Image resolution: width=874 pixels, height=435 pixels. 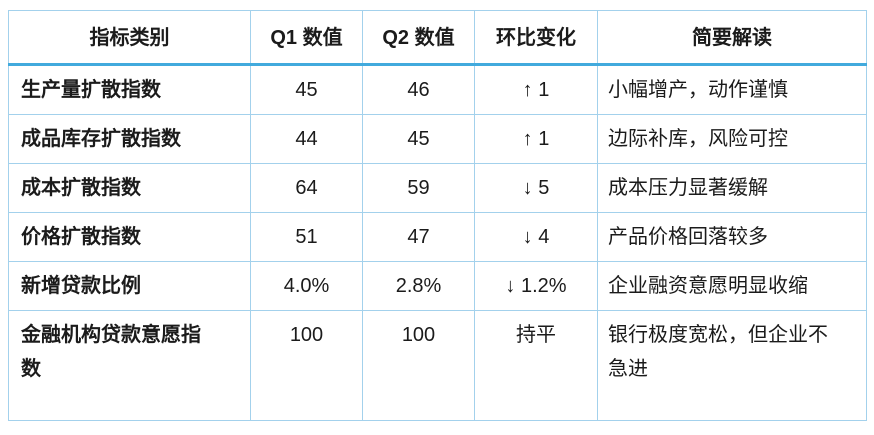 I want to click on indicator-cell: 新增贷款比例, so click(x=129, y=286).